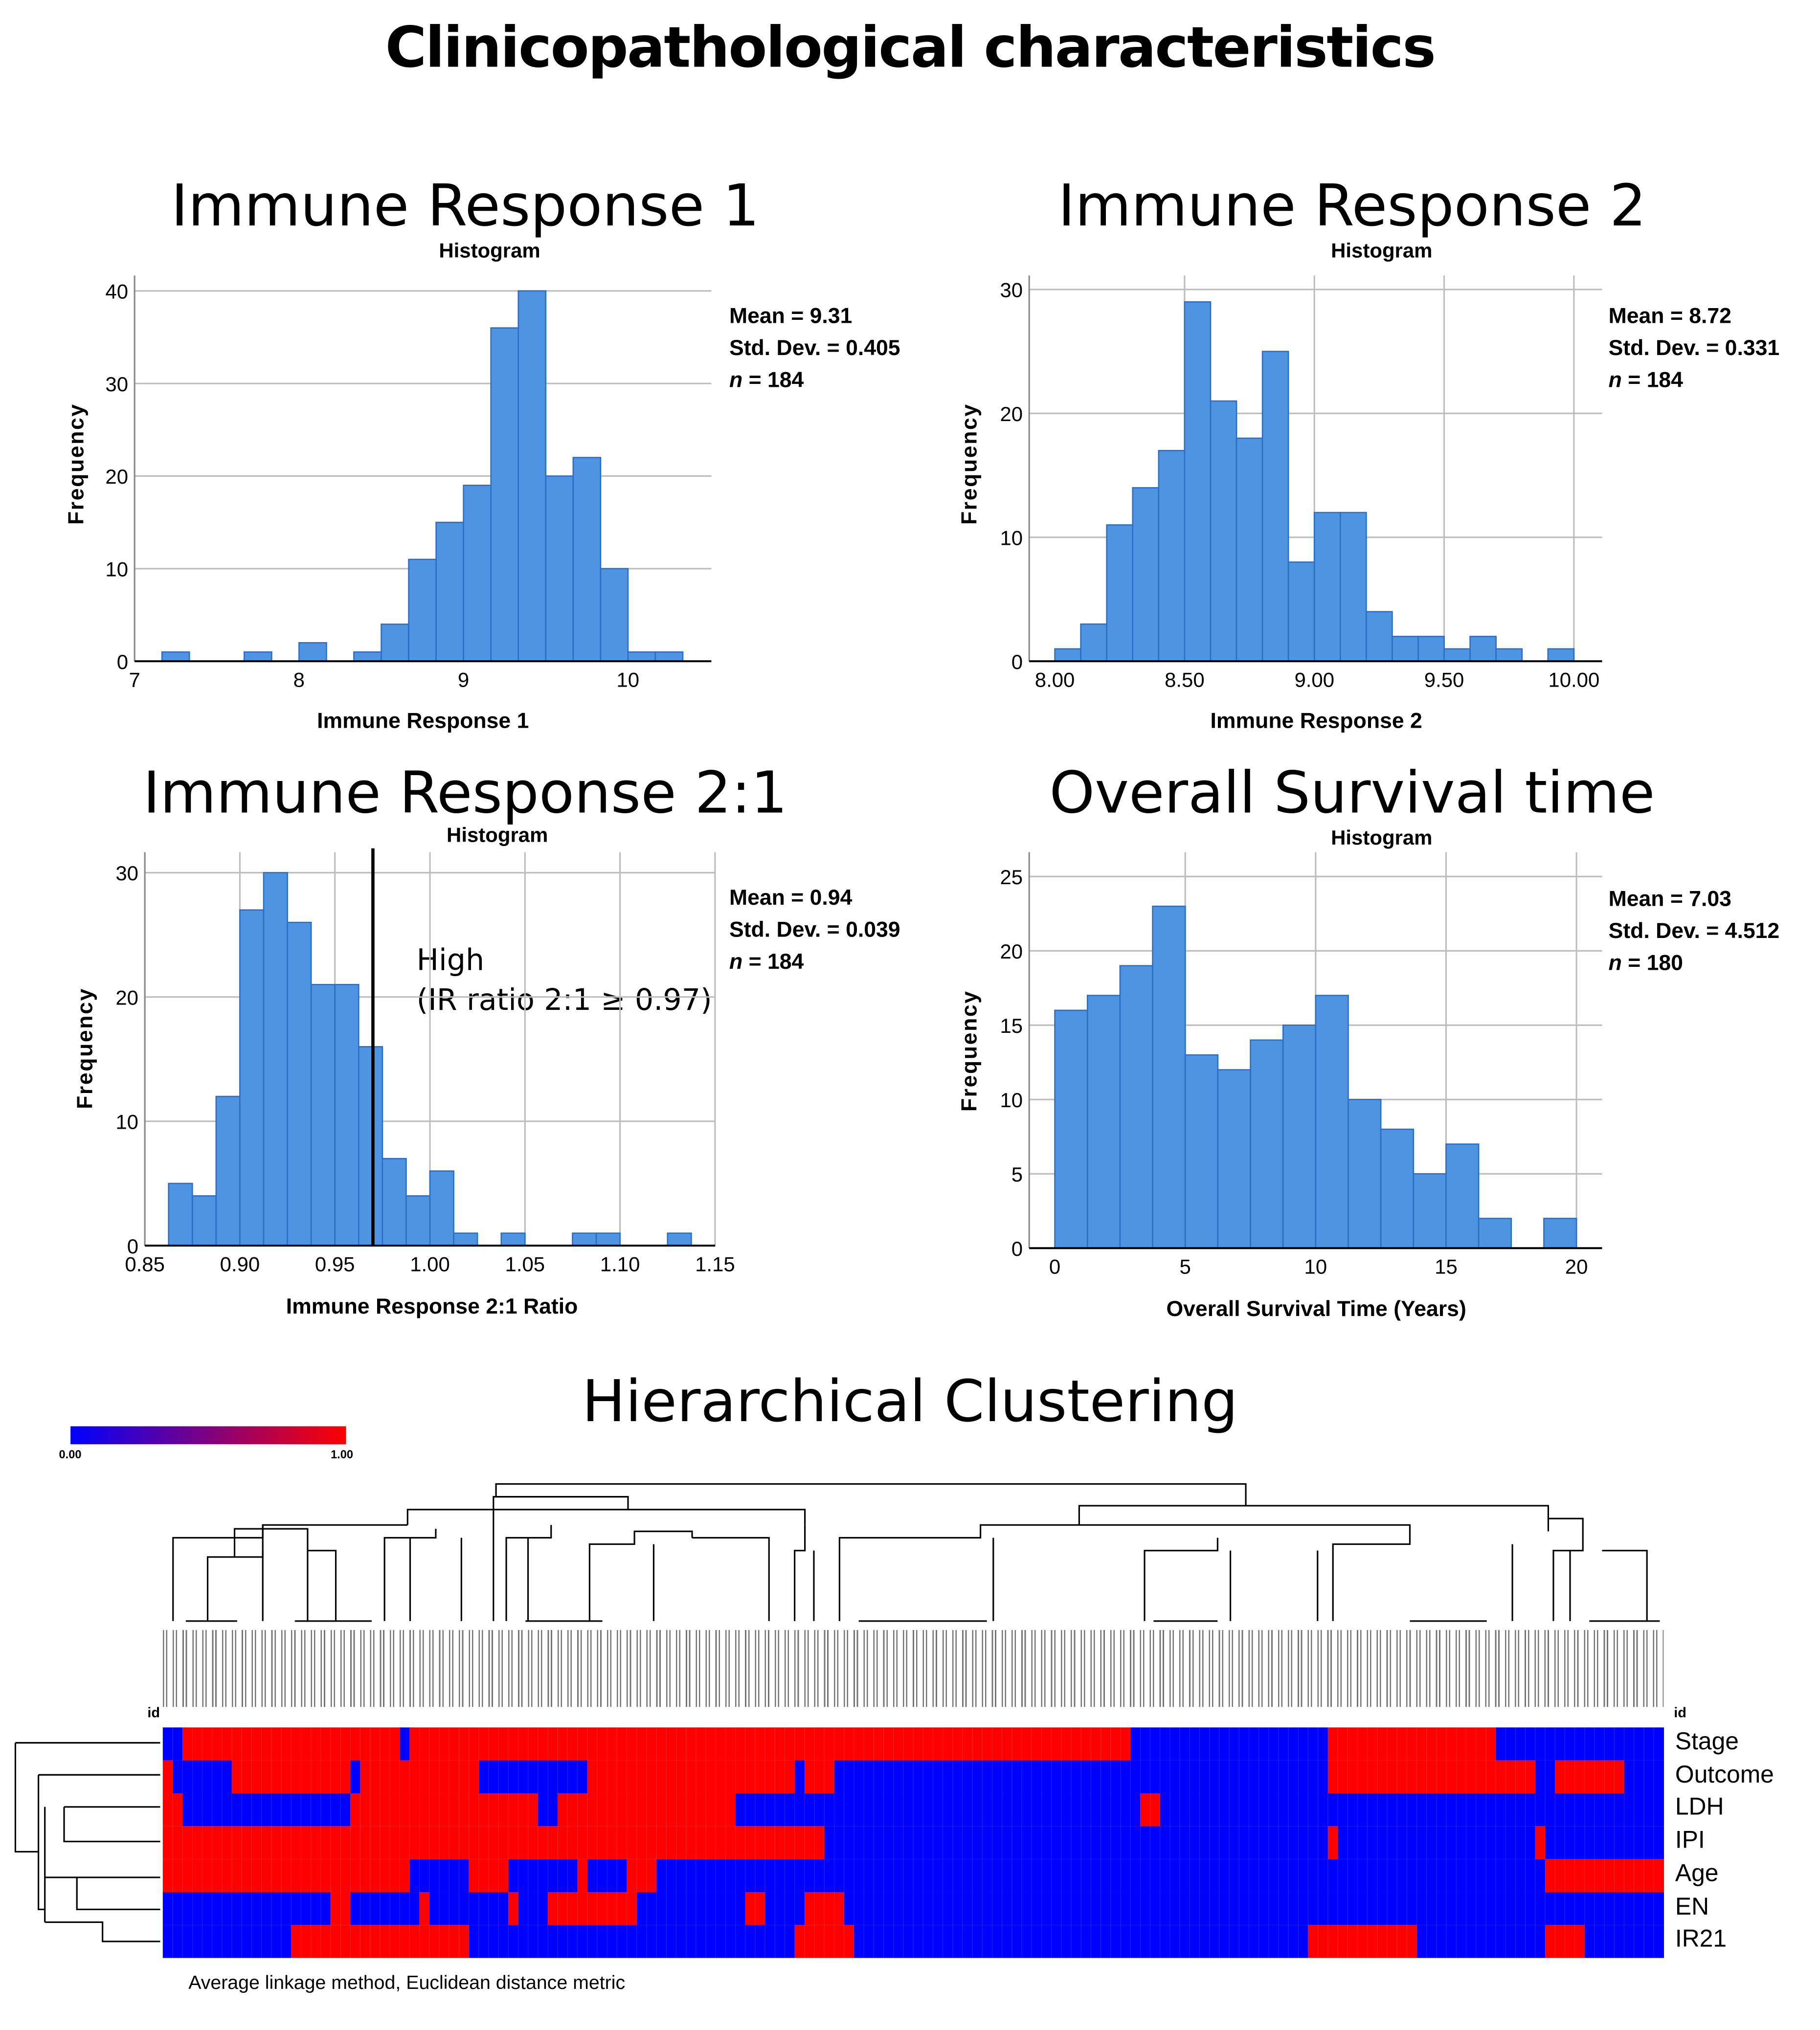  Describe the element at coordinates (240, 1263) in the screenshot. I see `x-tick-label: 0.90` at that location.